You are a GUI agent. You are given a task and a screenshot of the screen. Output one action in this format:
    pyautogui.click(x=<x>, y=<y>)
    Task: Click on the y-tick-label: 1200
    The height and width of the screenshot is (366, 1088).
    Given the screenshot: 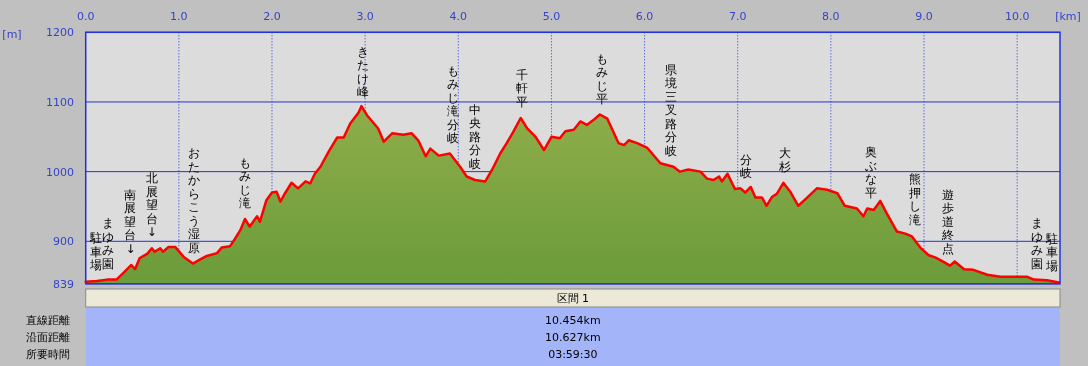 What is the action you would take?
    pyautogui.click(x=60, y=33)
    